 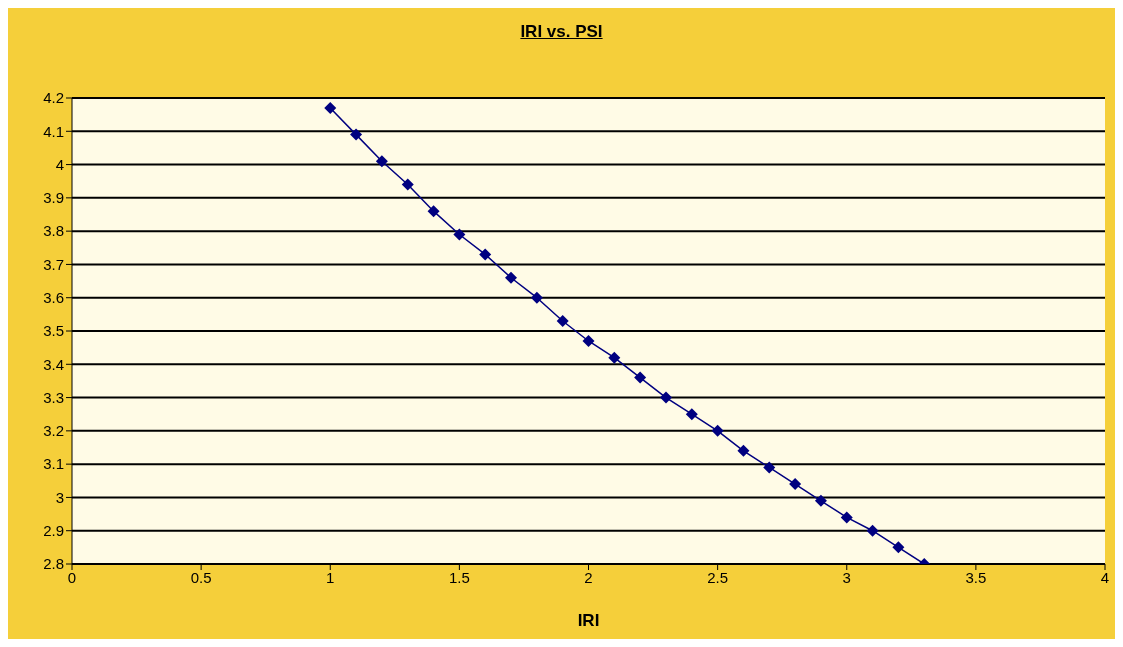 I want to click on y-tick-label: 3.2, so click(x=53, y=431).